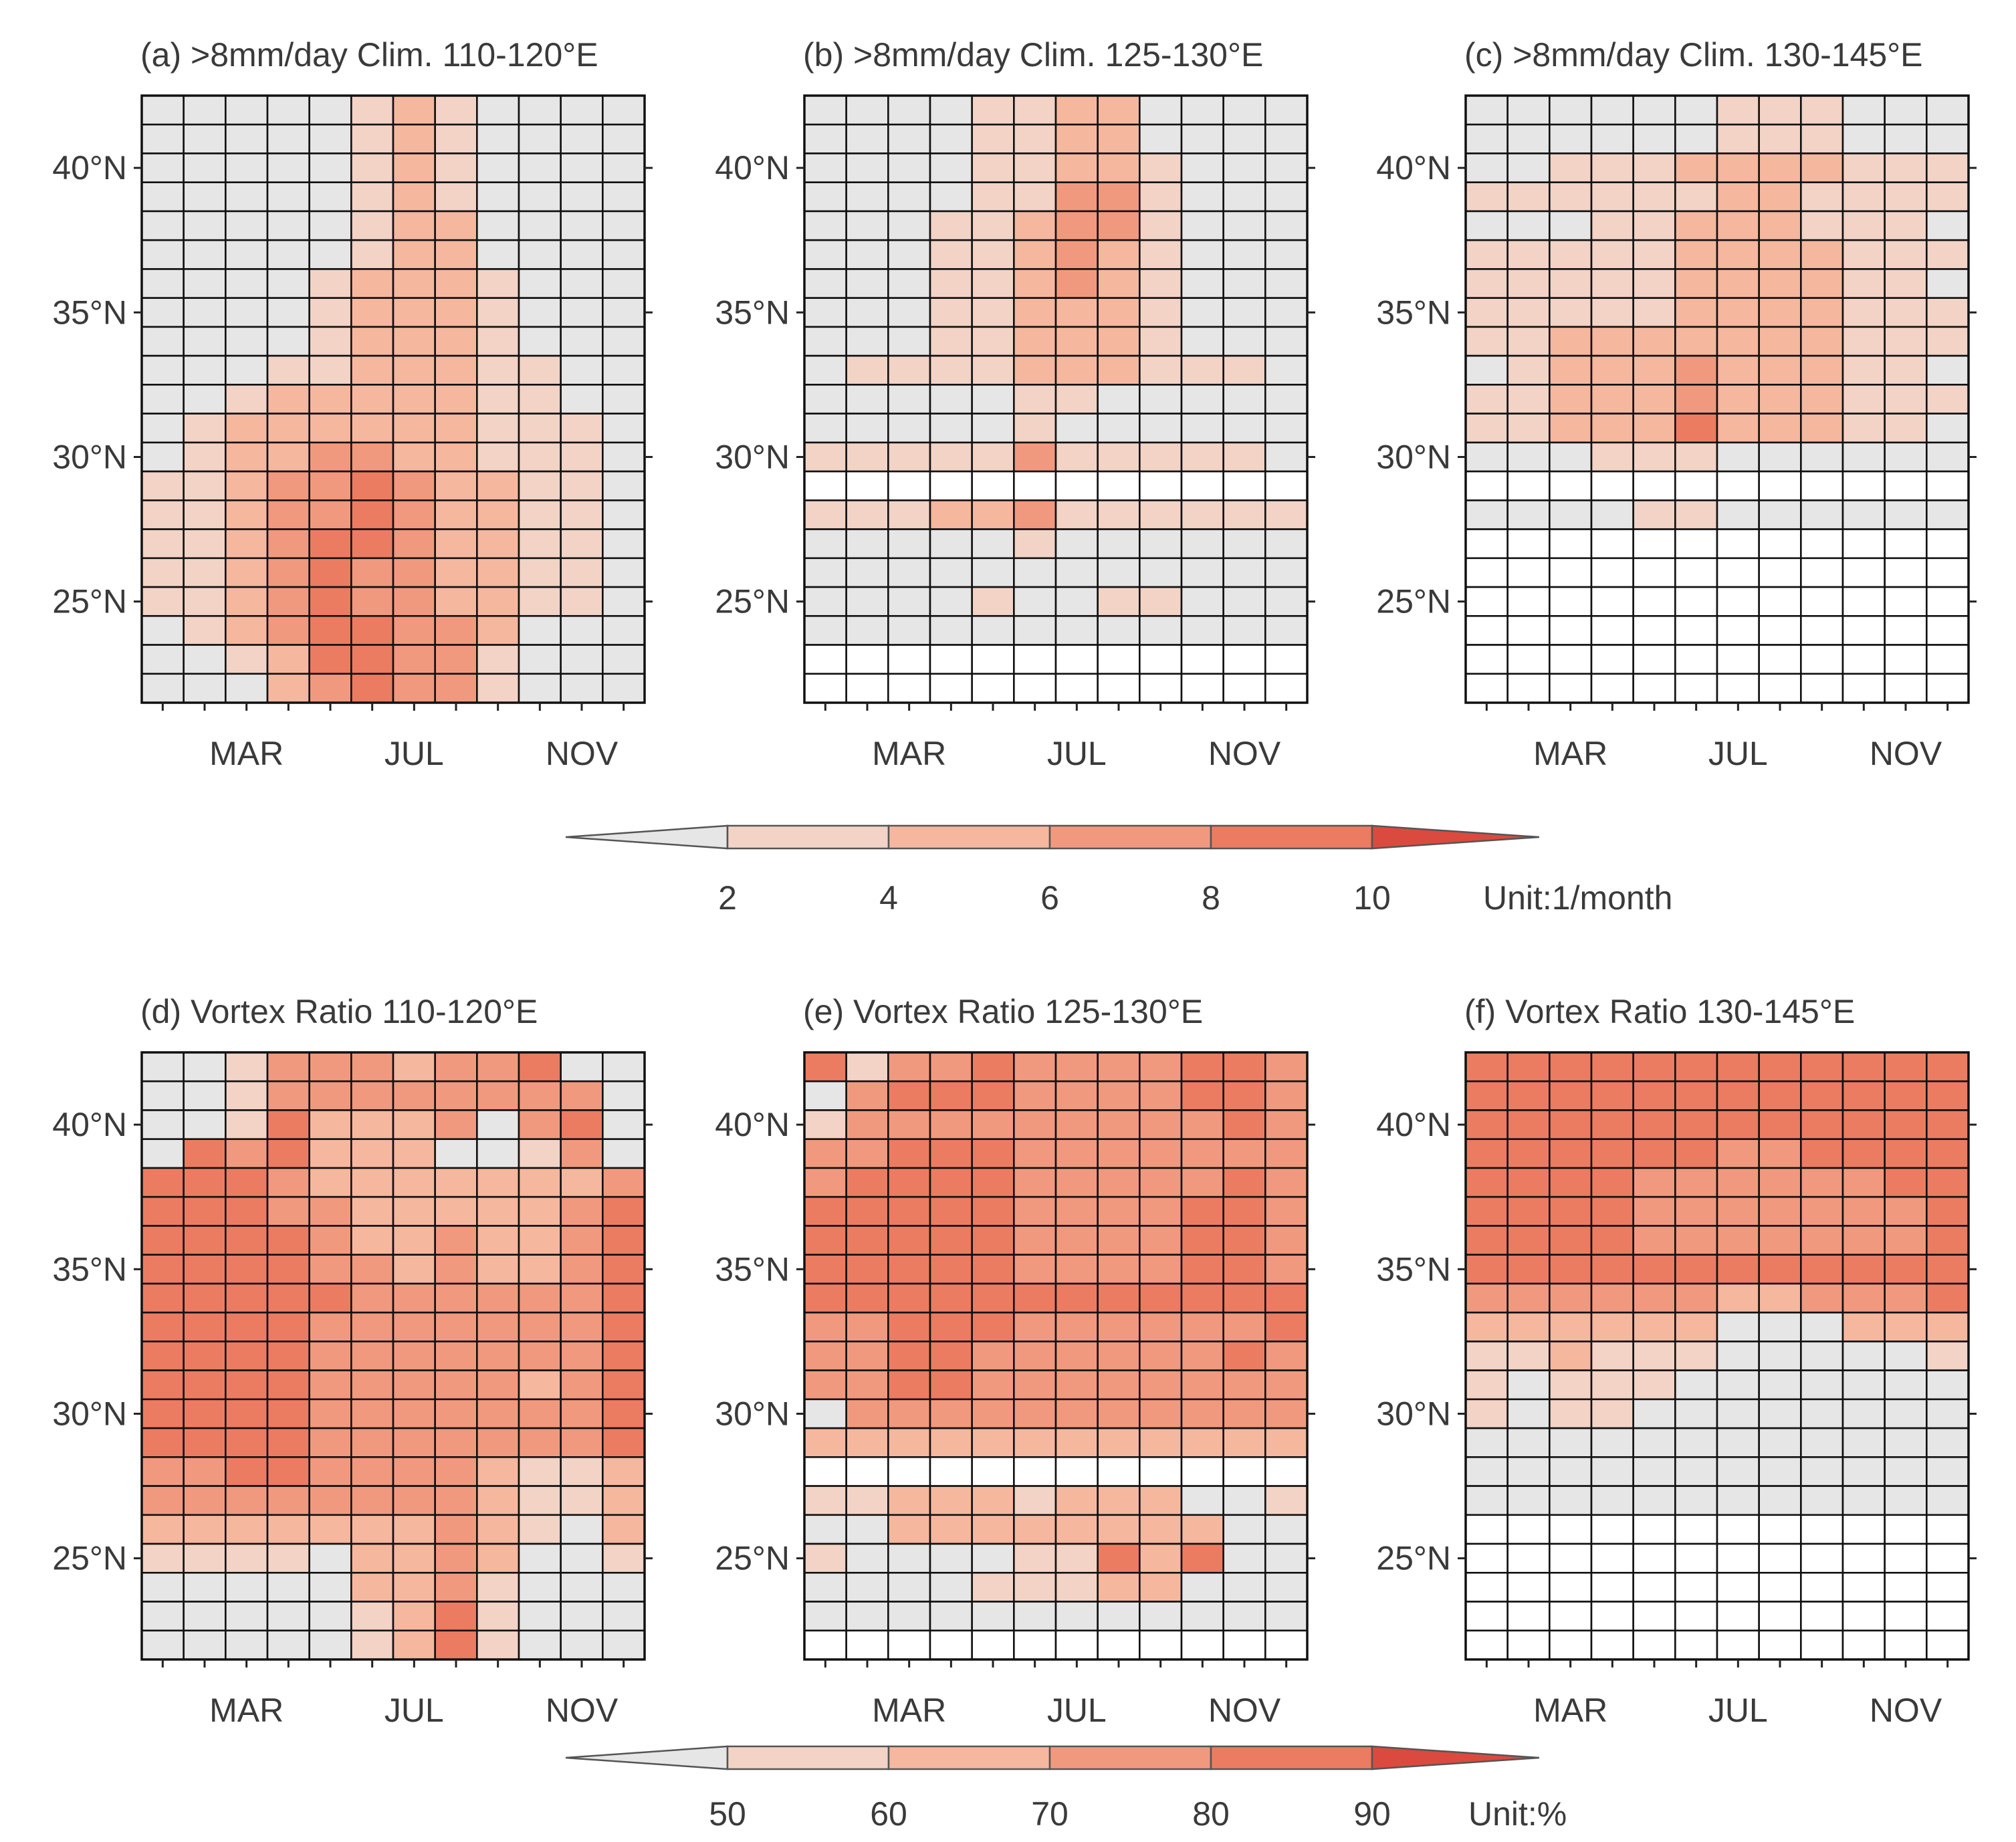  I want to click on colorbar-unit-label: Unit:1/month, so click(1577, 898).